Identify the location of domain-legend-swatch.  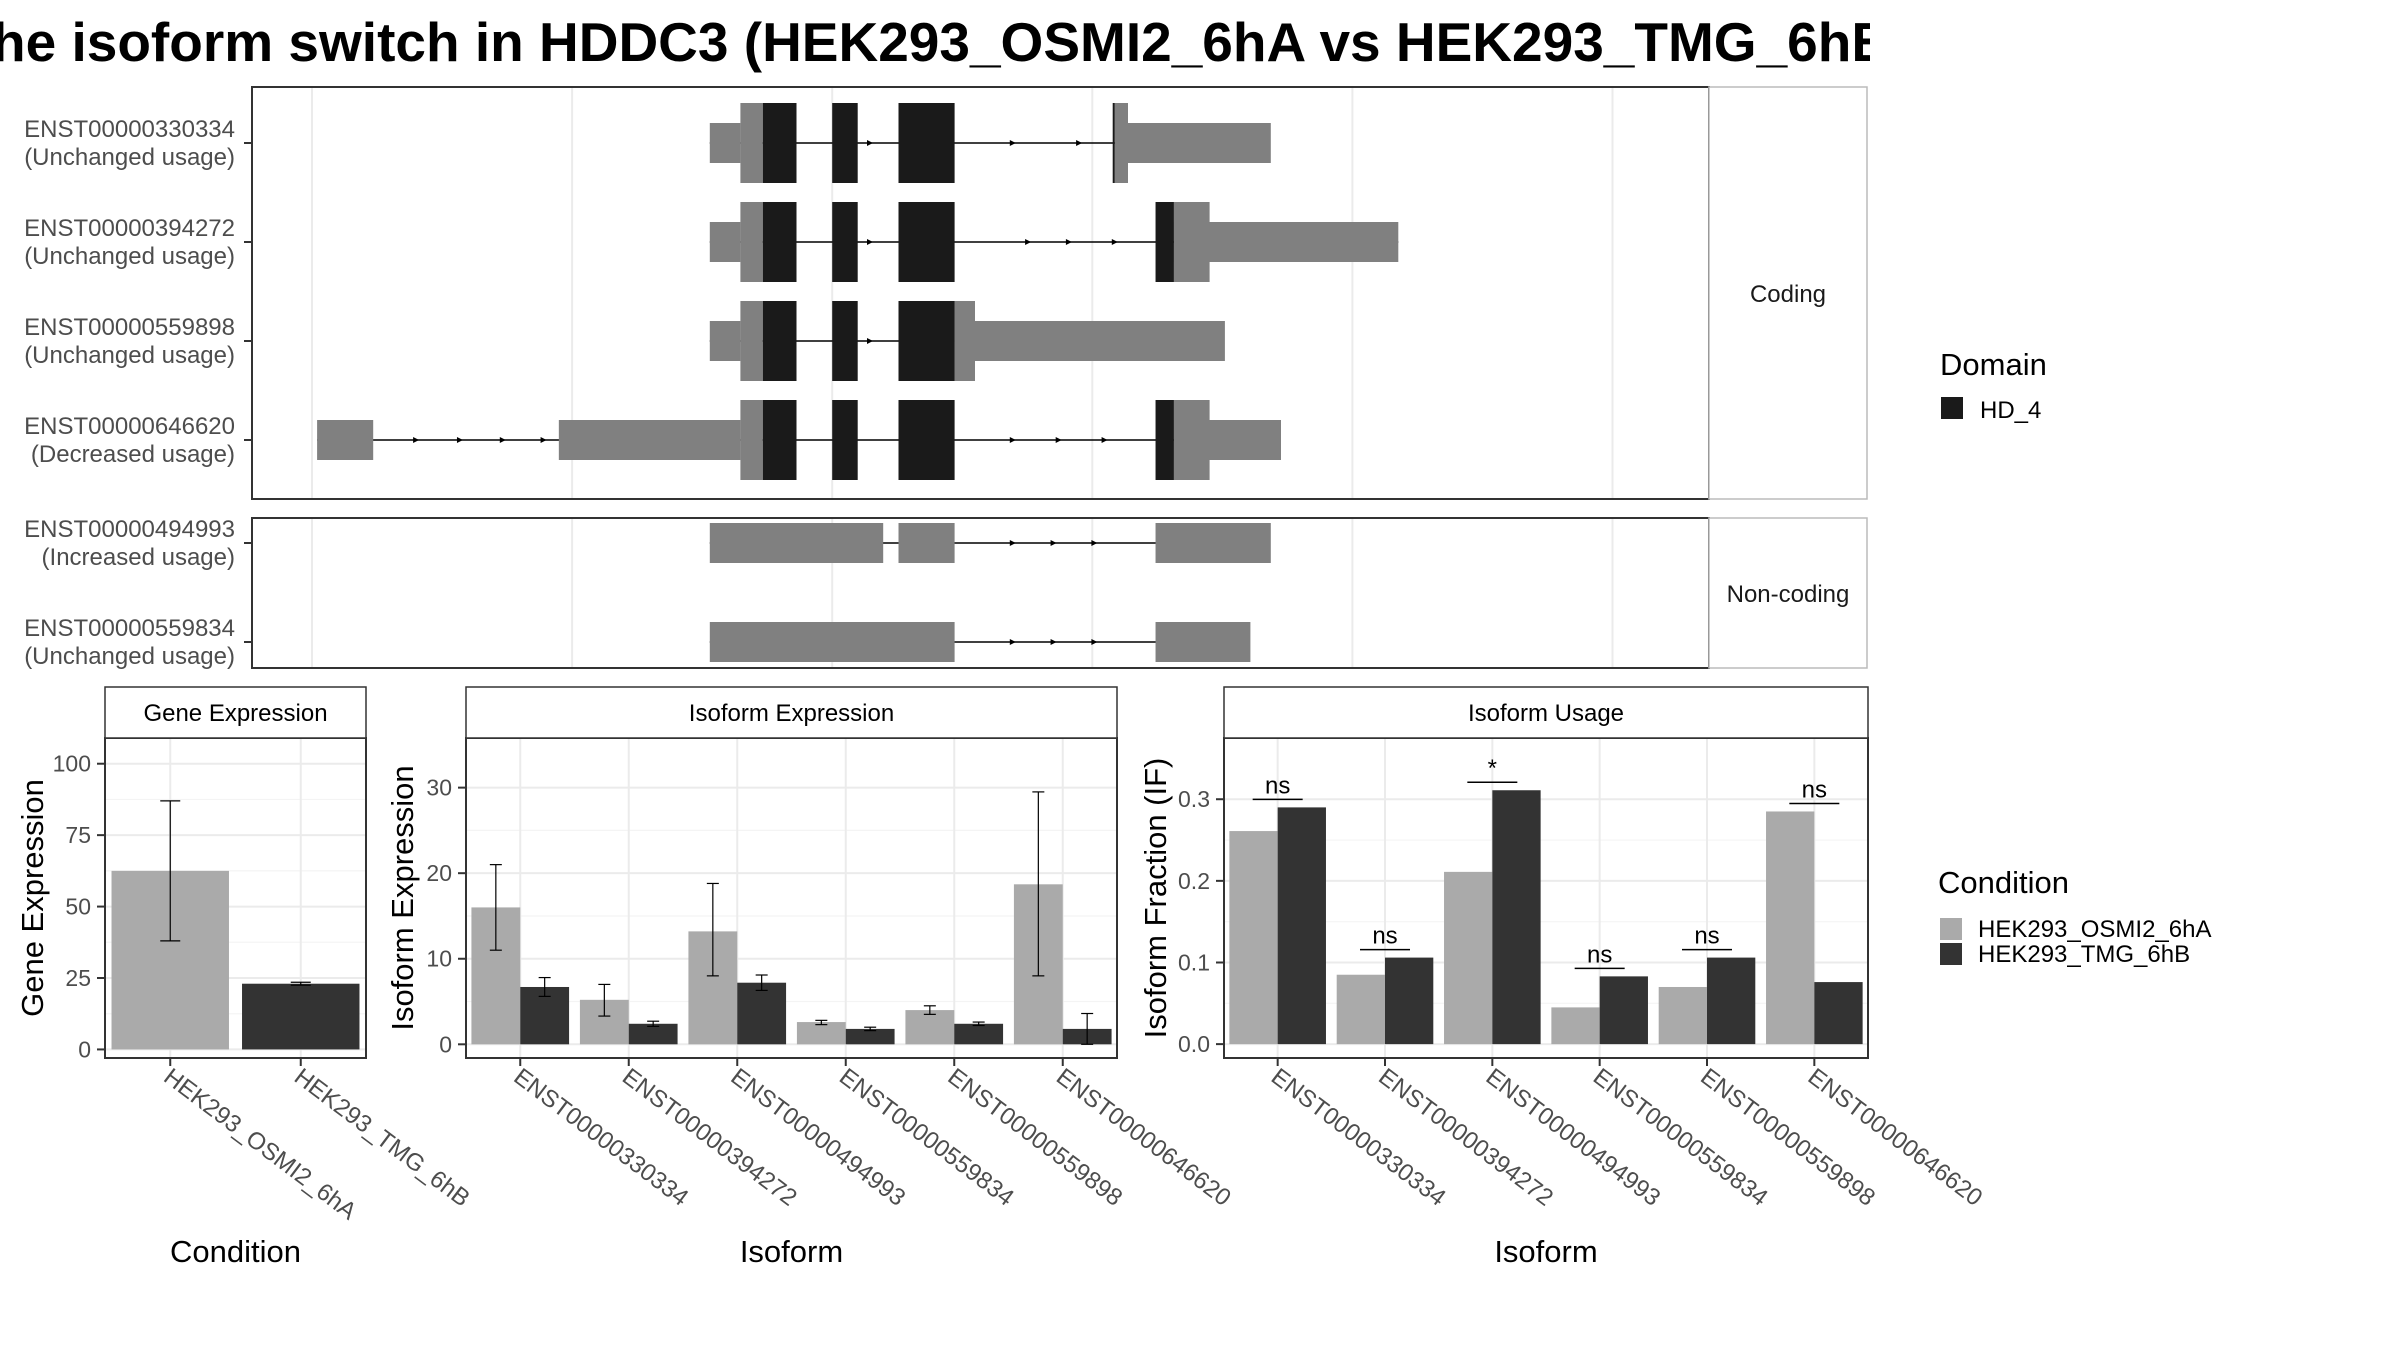
(1952, 408).